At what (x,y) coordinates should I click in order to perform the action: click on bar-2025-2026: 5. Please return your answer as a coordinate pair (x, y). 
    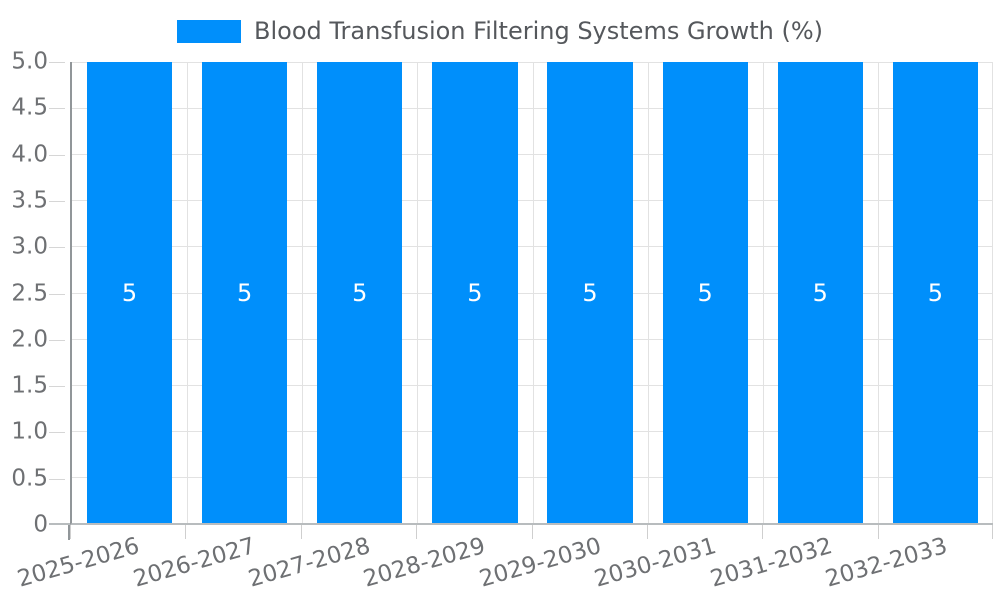
    Looking at the image, I should click on (129, 292).